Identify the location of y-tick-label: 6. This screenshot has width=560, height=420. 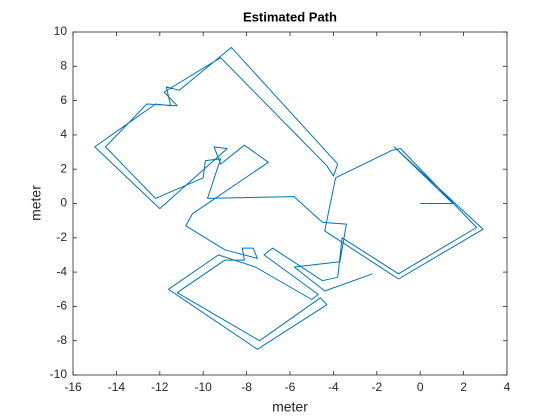
(63, 100).